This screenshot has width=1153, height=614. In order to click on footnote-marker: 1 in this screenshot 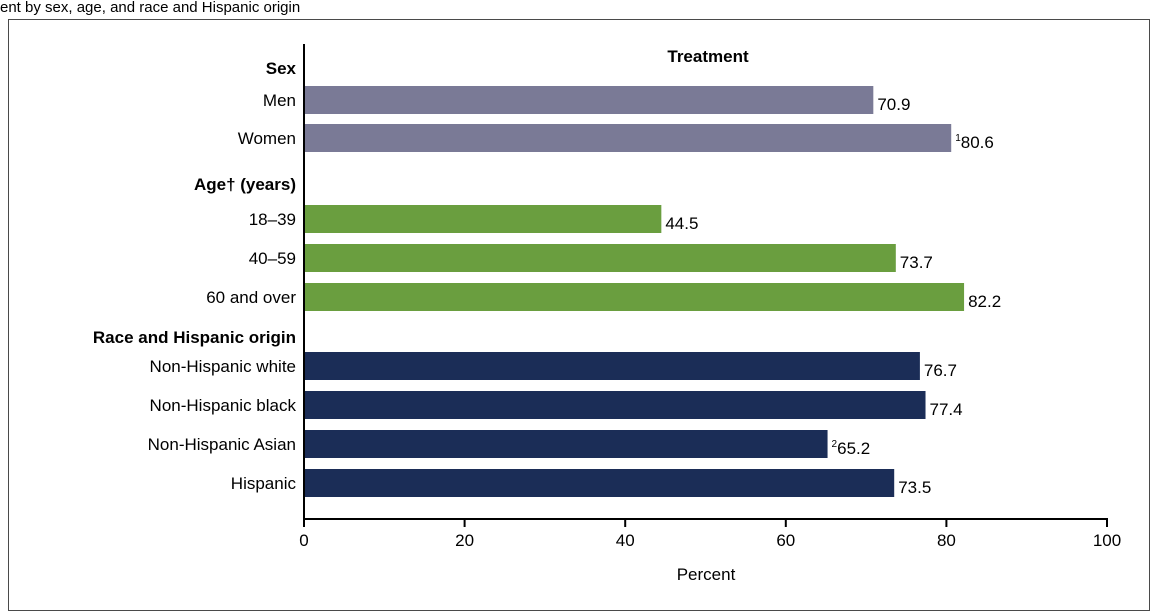, I will do `click(958, 138)`.